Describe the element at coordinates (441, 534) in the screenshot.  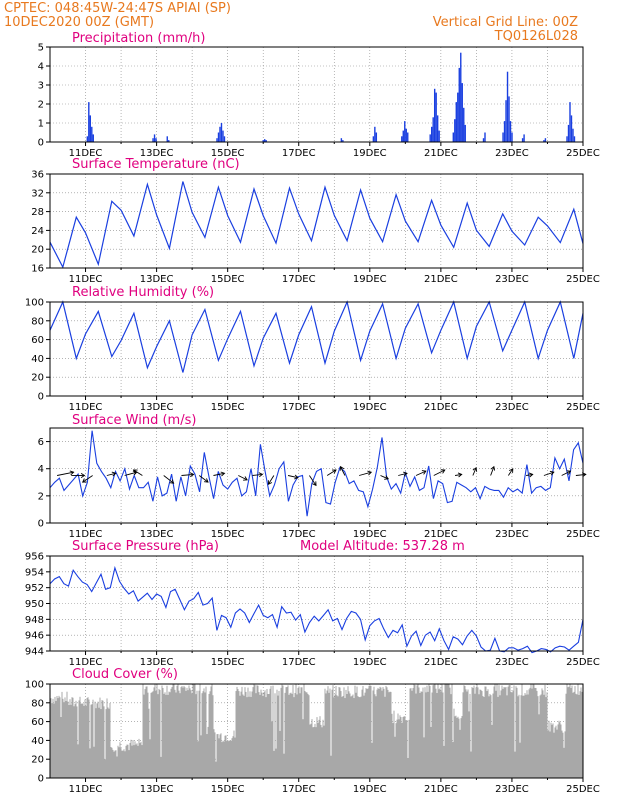
I see `x-tick-label: 21DEC` at that location.